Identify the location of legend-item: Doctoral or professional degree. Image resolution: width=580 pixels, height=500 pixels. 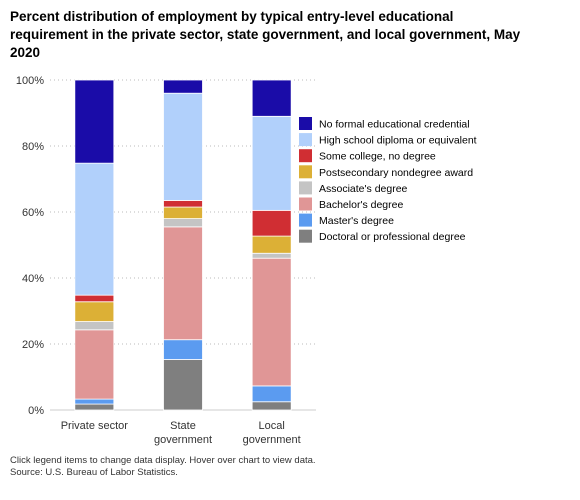
(382, 236).